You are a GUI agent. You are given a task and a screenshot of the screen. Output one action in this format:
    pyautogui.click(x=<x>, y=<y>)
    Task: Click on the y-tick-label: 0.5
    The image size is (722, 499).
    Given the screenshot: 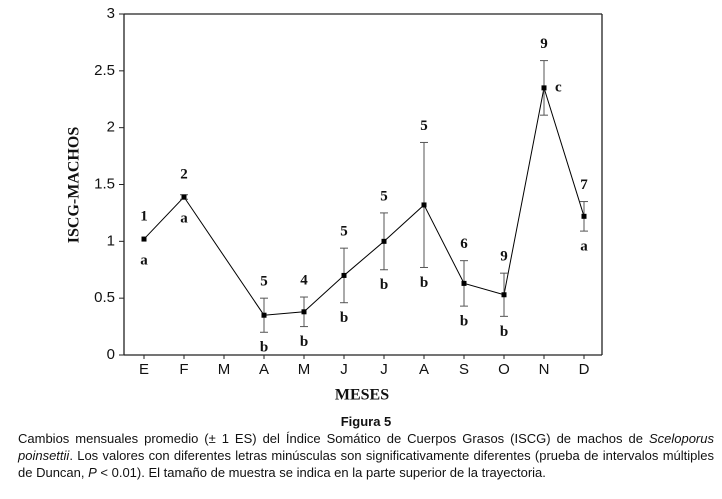 What is the action you would take?
    pyautogui.click(x=104, y=297)
    